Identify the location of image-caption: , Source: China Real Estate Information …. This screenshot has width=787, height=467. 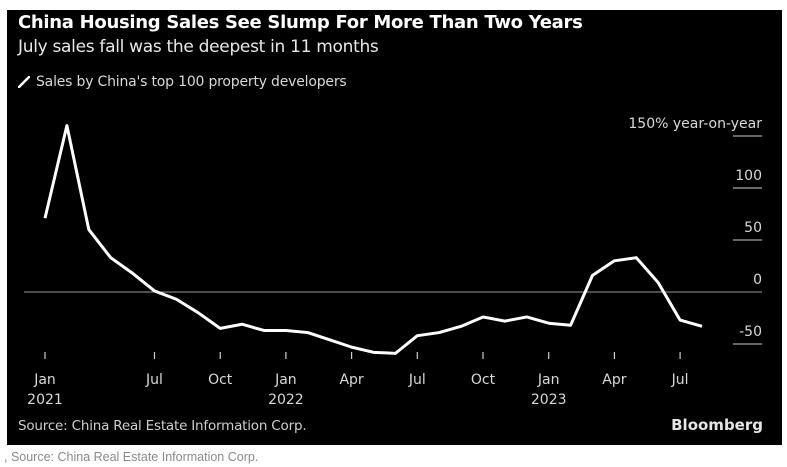
(131, 457).